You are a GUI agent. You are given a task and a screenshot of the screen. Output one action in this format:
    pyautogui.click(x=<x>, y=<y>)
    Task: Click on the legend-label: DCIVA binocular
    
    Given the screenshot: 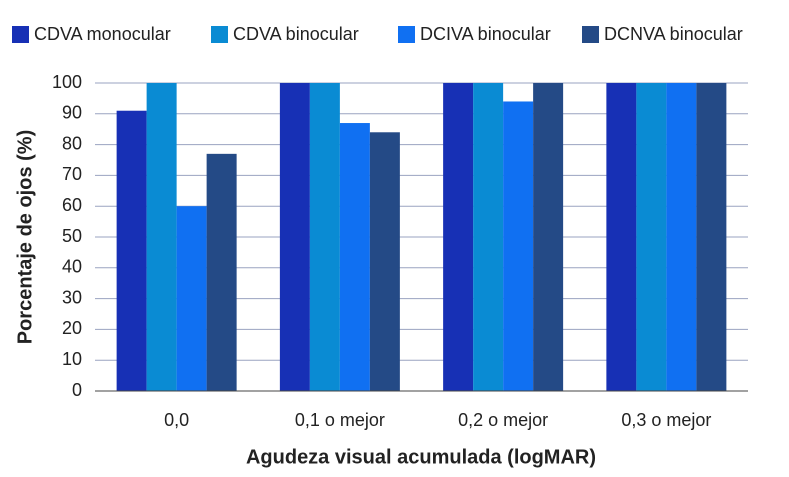 What is the action you would take?
    pyautogui.click(x=485, y=34)
    